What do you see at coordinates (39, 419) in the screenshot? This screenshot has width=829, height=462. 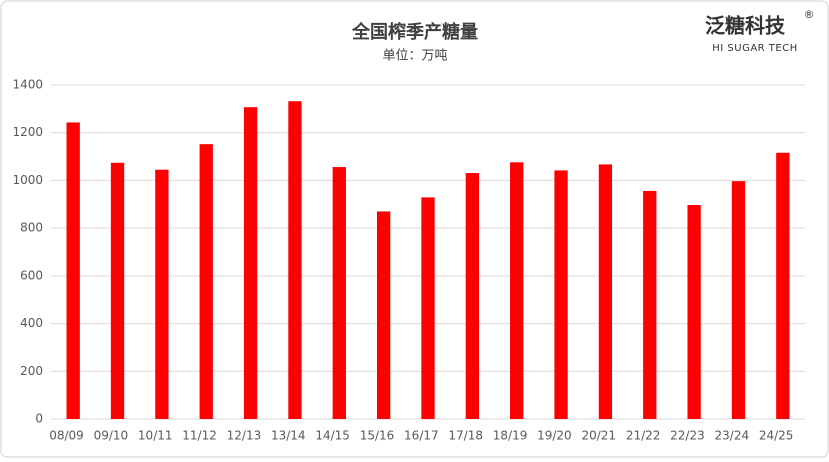 I see `y-tick-label: 0` at bounding box center [39, 419].